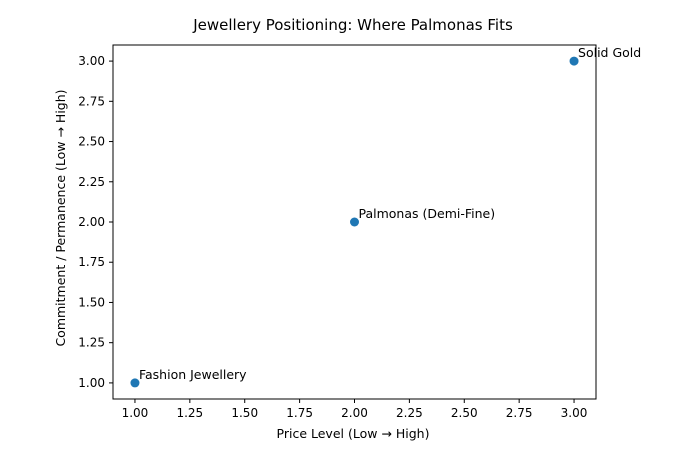 This screenshot has width=700, height=450. What do you see at coordinates (519, 413) in the screenshot?
I see `x-tick-label: 2.75` at bounding box center [519, 413].